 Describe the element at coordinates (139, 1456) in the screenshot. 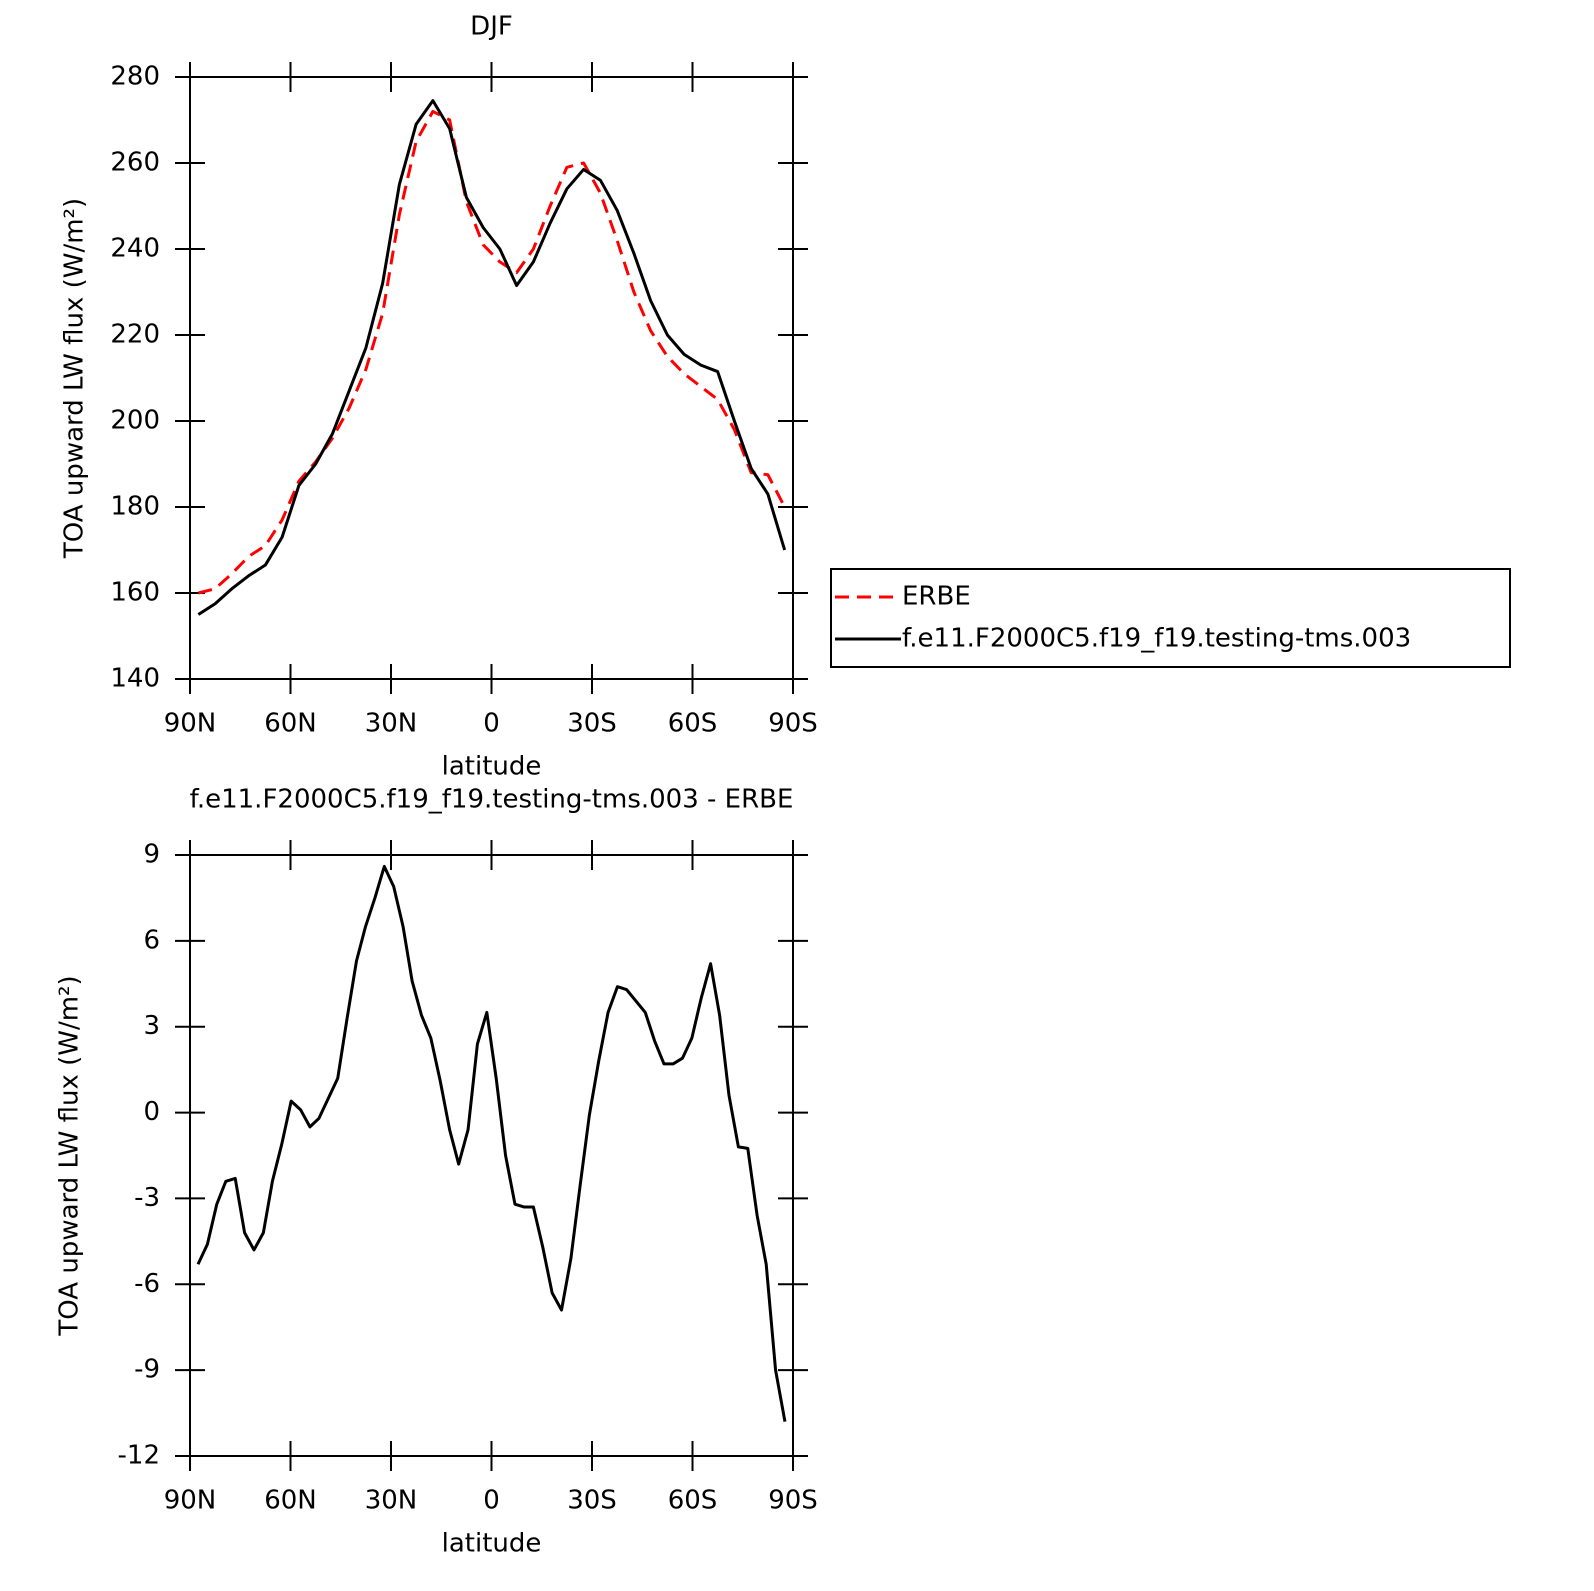

I see `y-tick-label: -12` at that location.